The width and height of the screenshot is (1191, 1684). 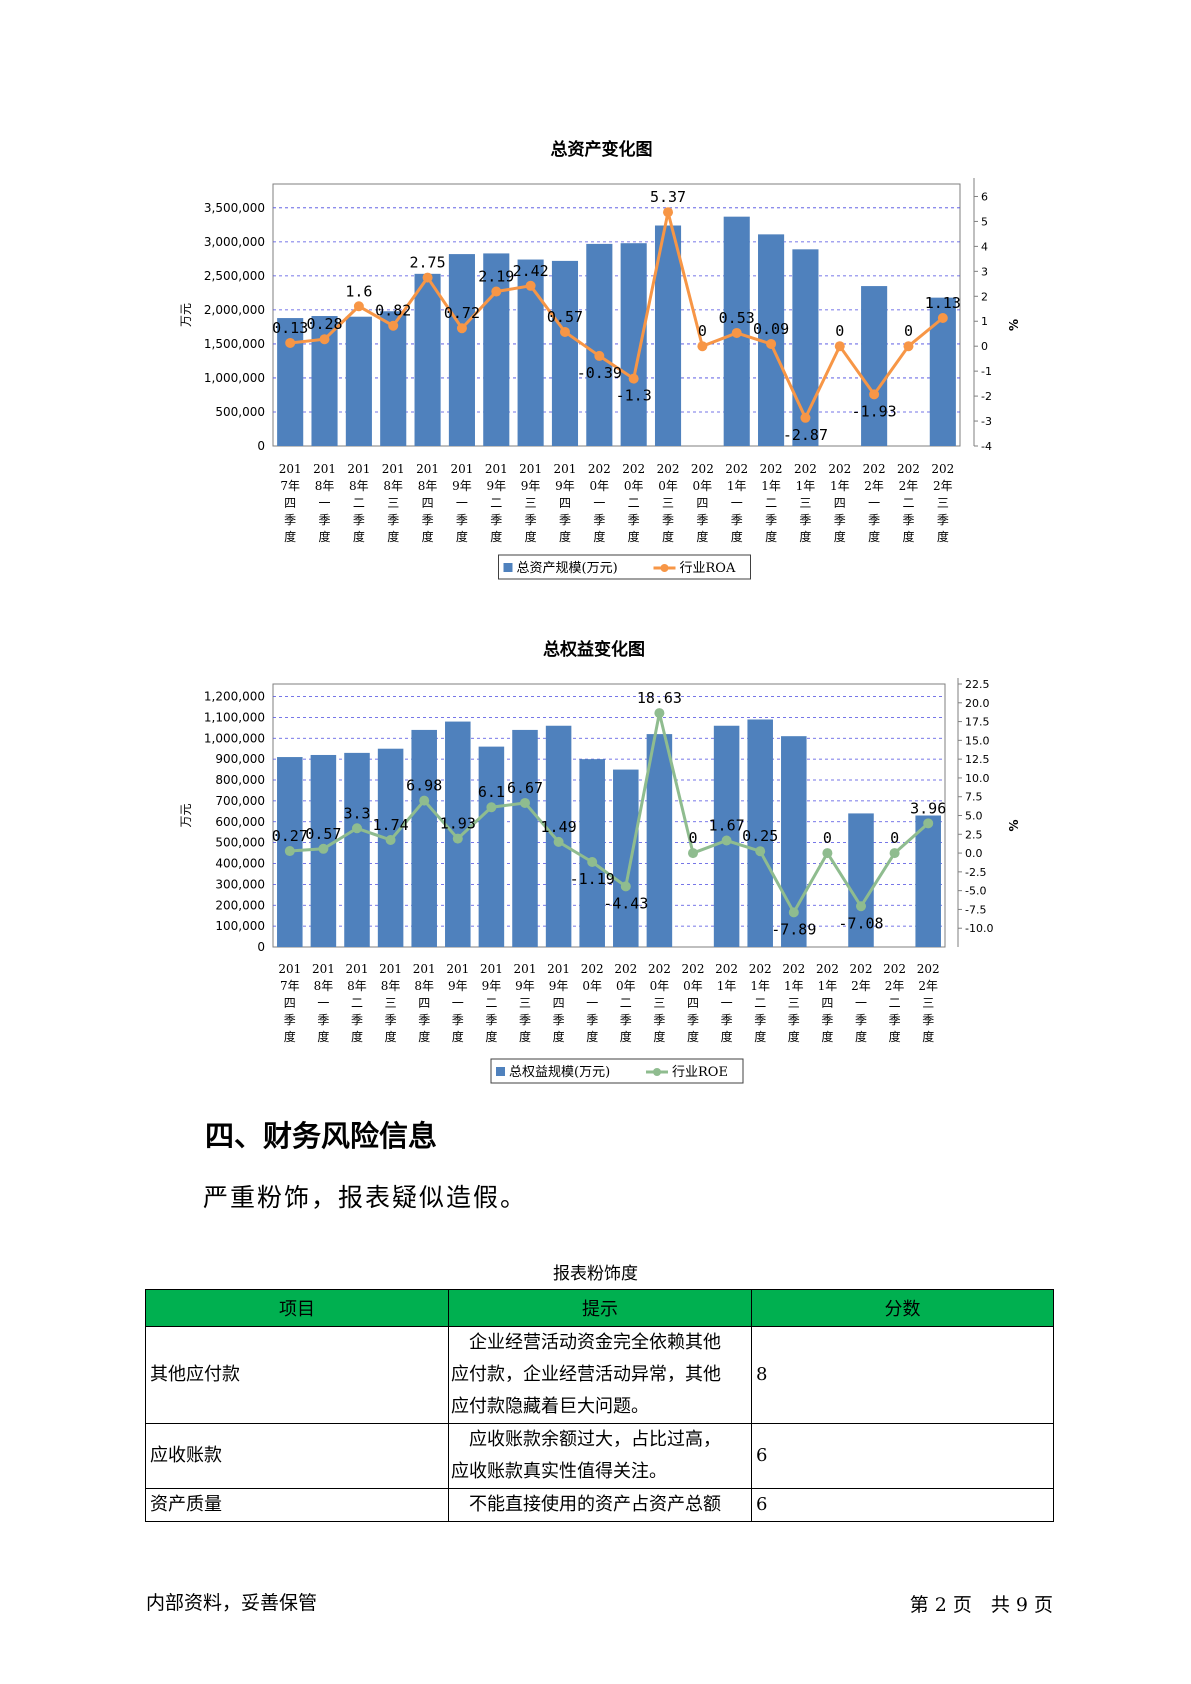 I want to click on legend-line-label: 行业ROE, so click(x=700, y=1072).